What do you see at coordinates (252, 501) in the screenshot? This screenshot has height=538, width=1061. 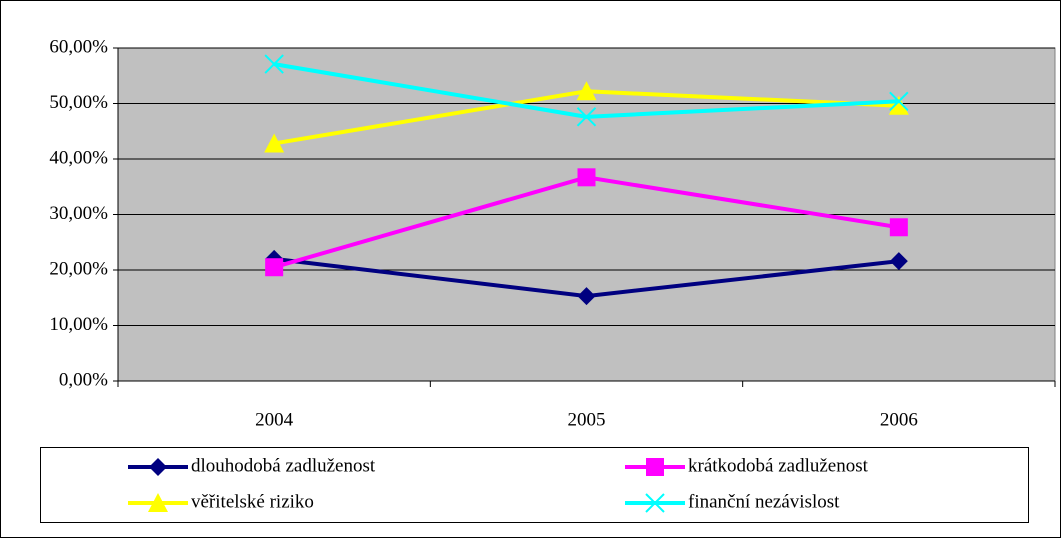 I see `legend-label: věřitelské riziko` at bounding box center [252, 501].